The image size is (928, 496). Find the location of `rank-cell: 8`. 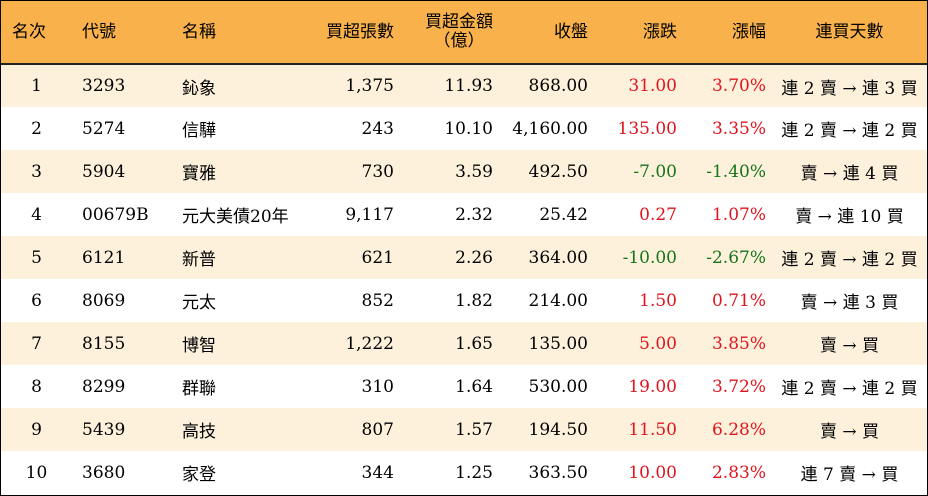

rank-cell: 8 is located at coordinates (36, 386).